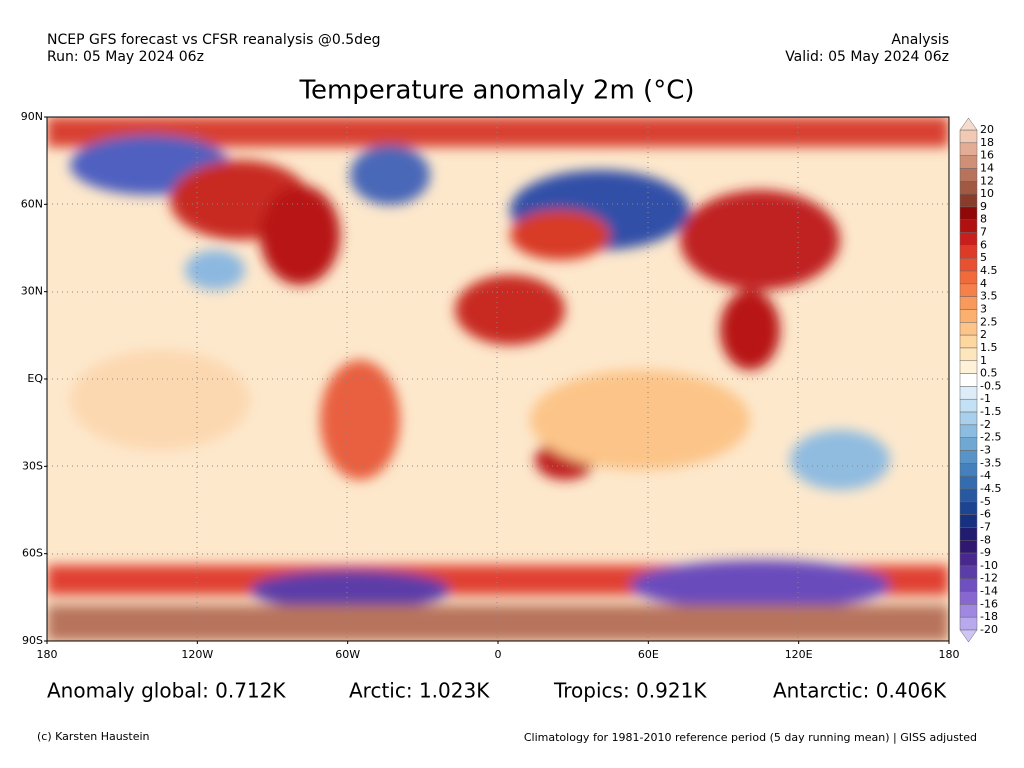 Image resolution: width=1024 pixels, height=768 pixels. I want to click on colorbar-label: 14, so click(987, 167).